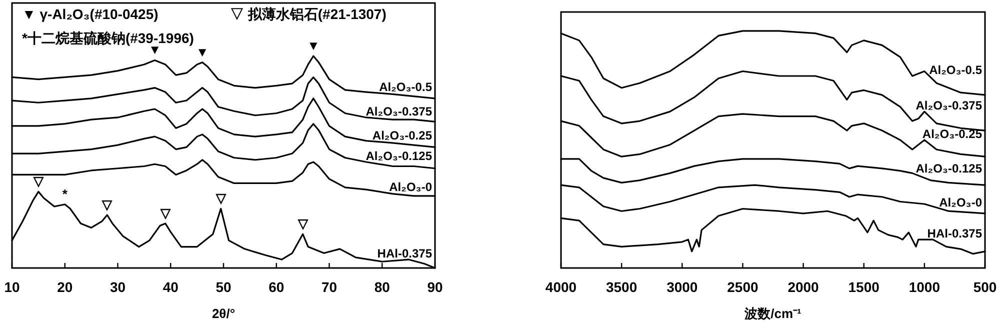 This screenshot has width=1000, height=324. Describe the element at coordinates (864, 287) in the screenshot. I see `x-tick-label: 1500` at that location.